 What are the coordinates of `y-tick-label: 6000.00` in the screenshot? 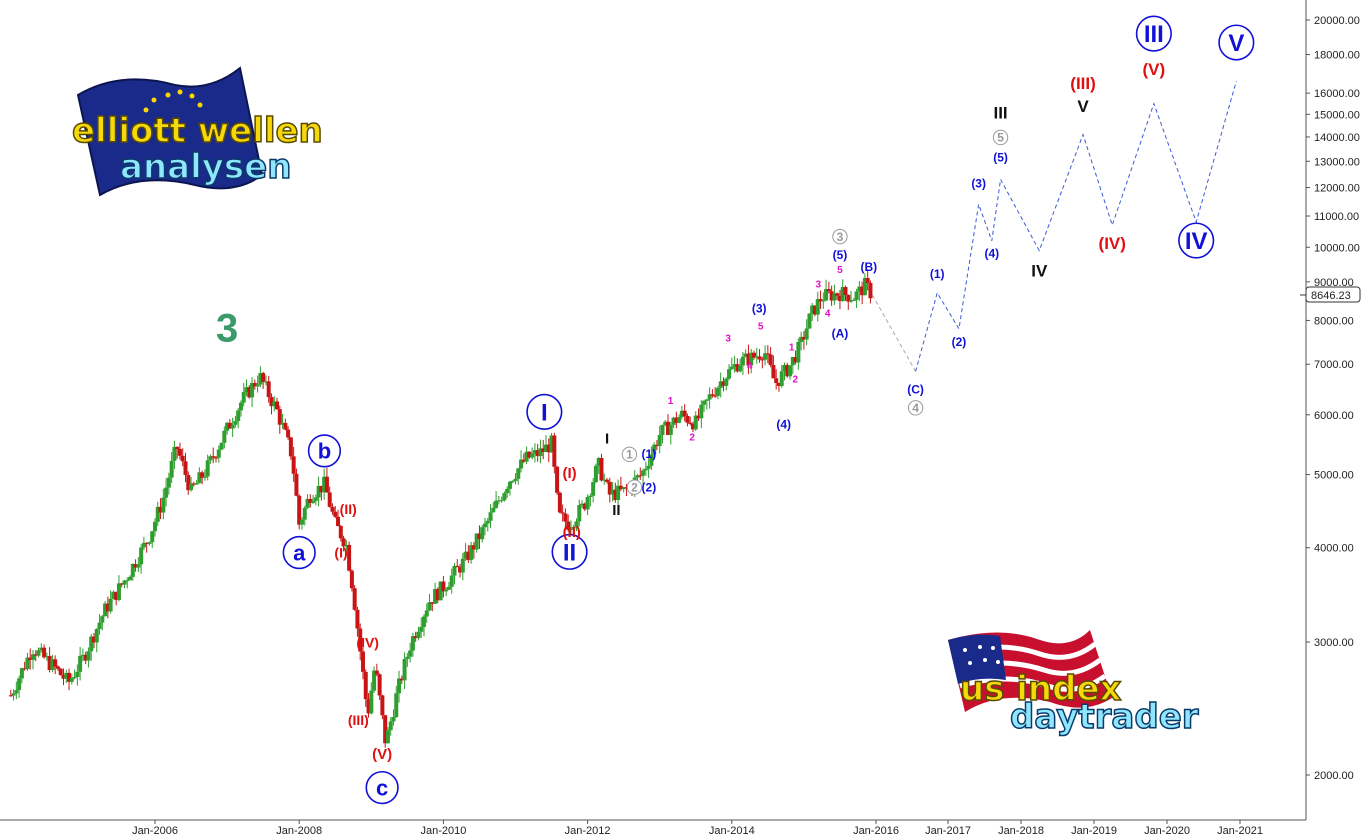 It's located at (1334, 416).